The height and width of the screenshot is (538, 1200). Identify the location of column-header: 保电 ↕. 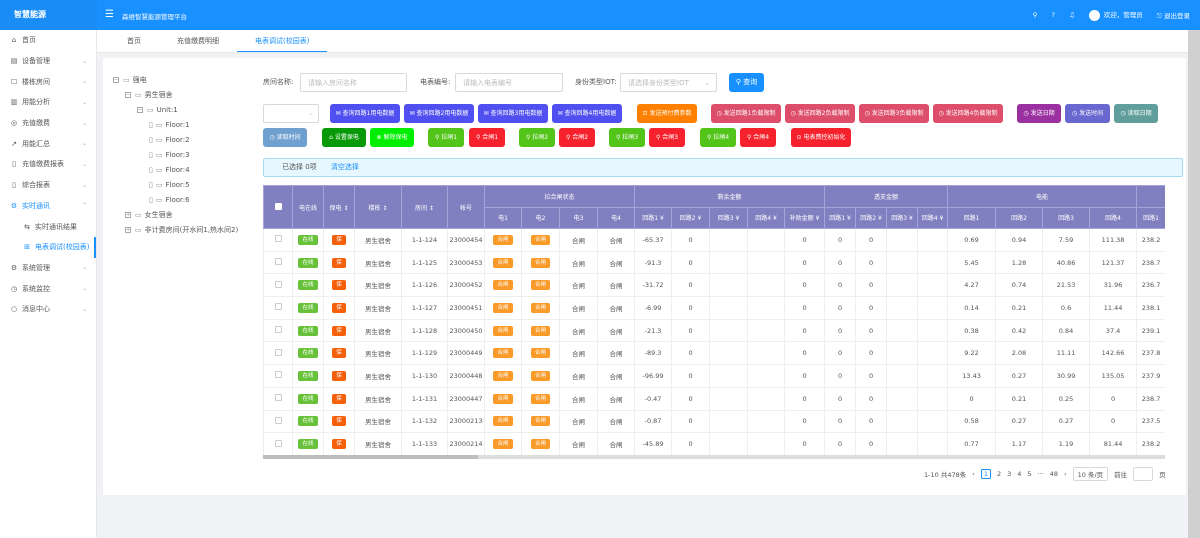
(339, 207).